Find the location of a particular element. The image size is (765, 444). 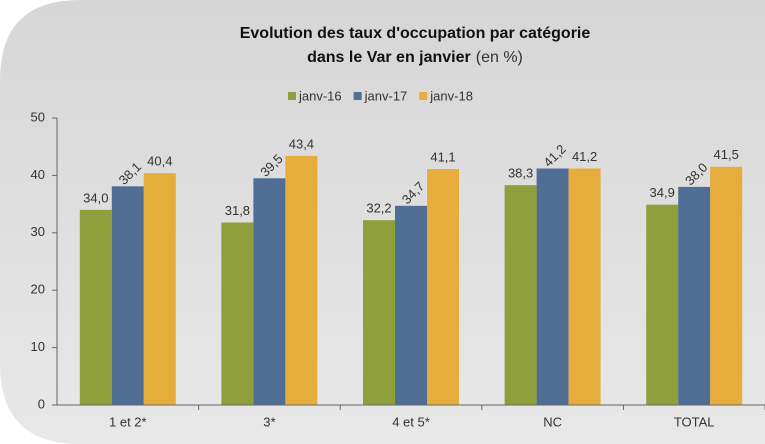

legend-label: janv-18 is located at coordinates (451, 95).